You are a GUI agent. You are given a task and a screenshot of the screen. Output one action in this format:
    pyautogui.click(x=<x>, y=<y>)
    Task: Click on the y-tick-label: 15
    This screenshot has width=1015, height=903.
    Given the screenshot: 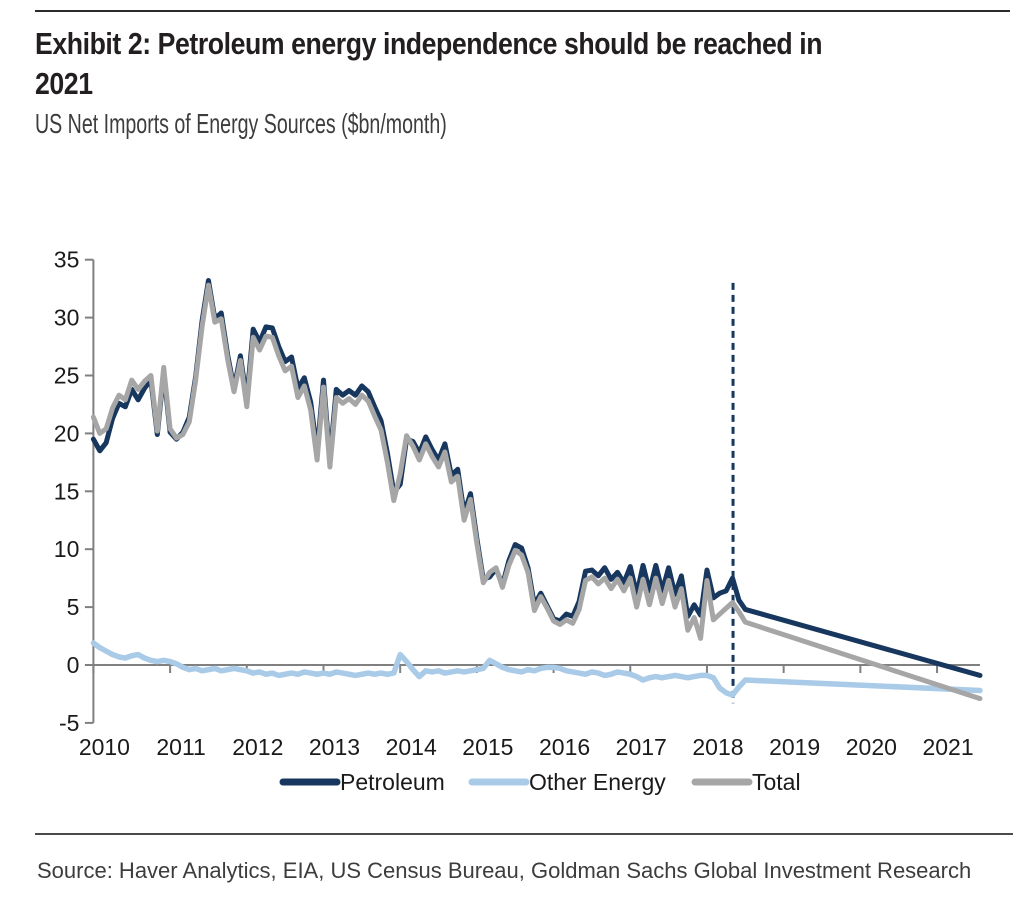 What is the action you would take?
    pyautogui.click(x=67, y=491)
    